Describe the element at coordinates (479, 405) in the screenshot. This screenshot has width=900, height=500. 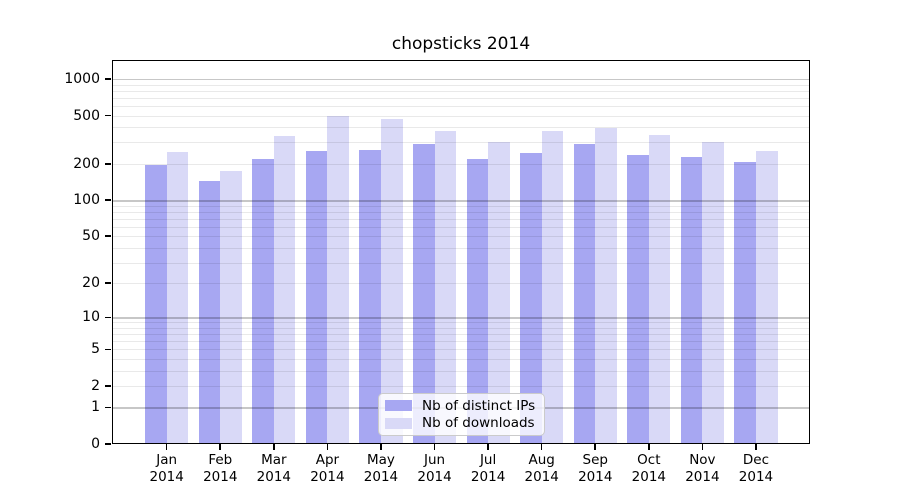
I see `legend-label: Nb of distinct IPs` at that location.